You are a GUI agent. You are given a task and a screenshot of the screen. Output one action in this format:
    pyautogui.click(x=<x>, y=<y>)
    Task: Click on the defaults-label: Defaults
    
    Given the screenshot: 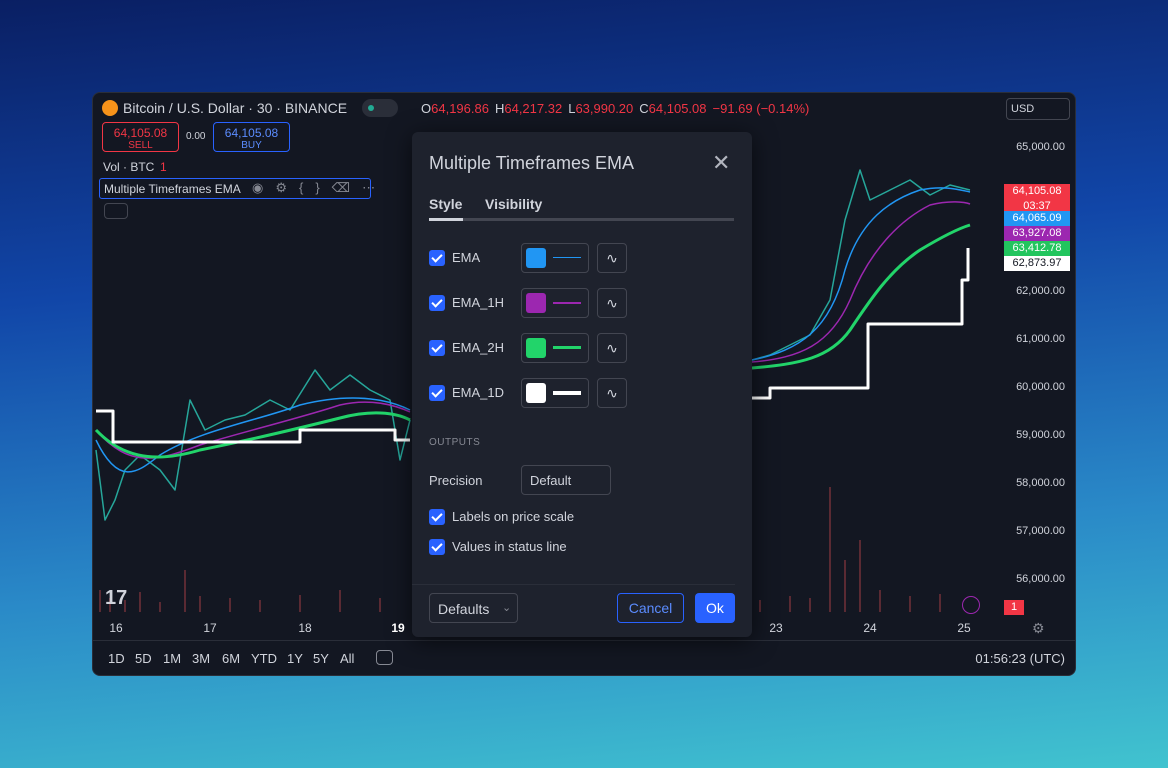 What is the action you would take?
    pyautogui.click(x=464, y=609)
    